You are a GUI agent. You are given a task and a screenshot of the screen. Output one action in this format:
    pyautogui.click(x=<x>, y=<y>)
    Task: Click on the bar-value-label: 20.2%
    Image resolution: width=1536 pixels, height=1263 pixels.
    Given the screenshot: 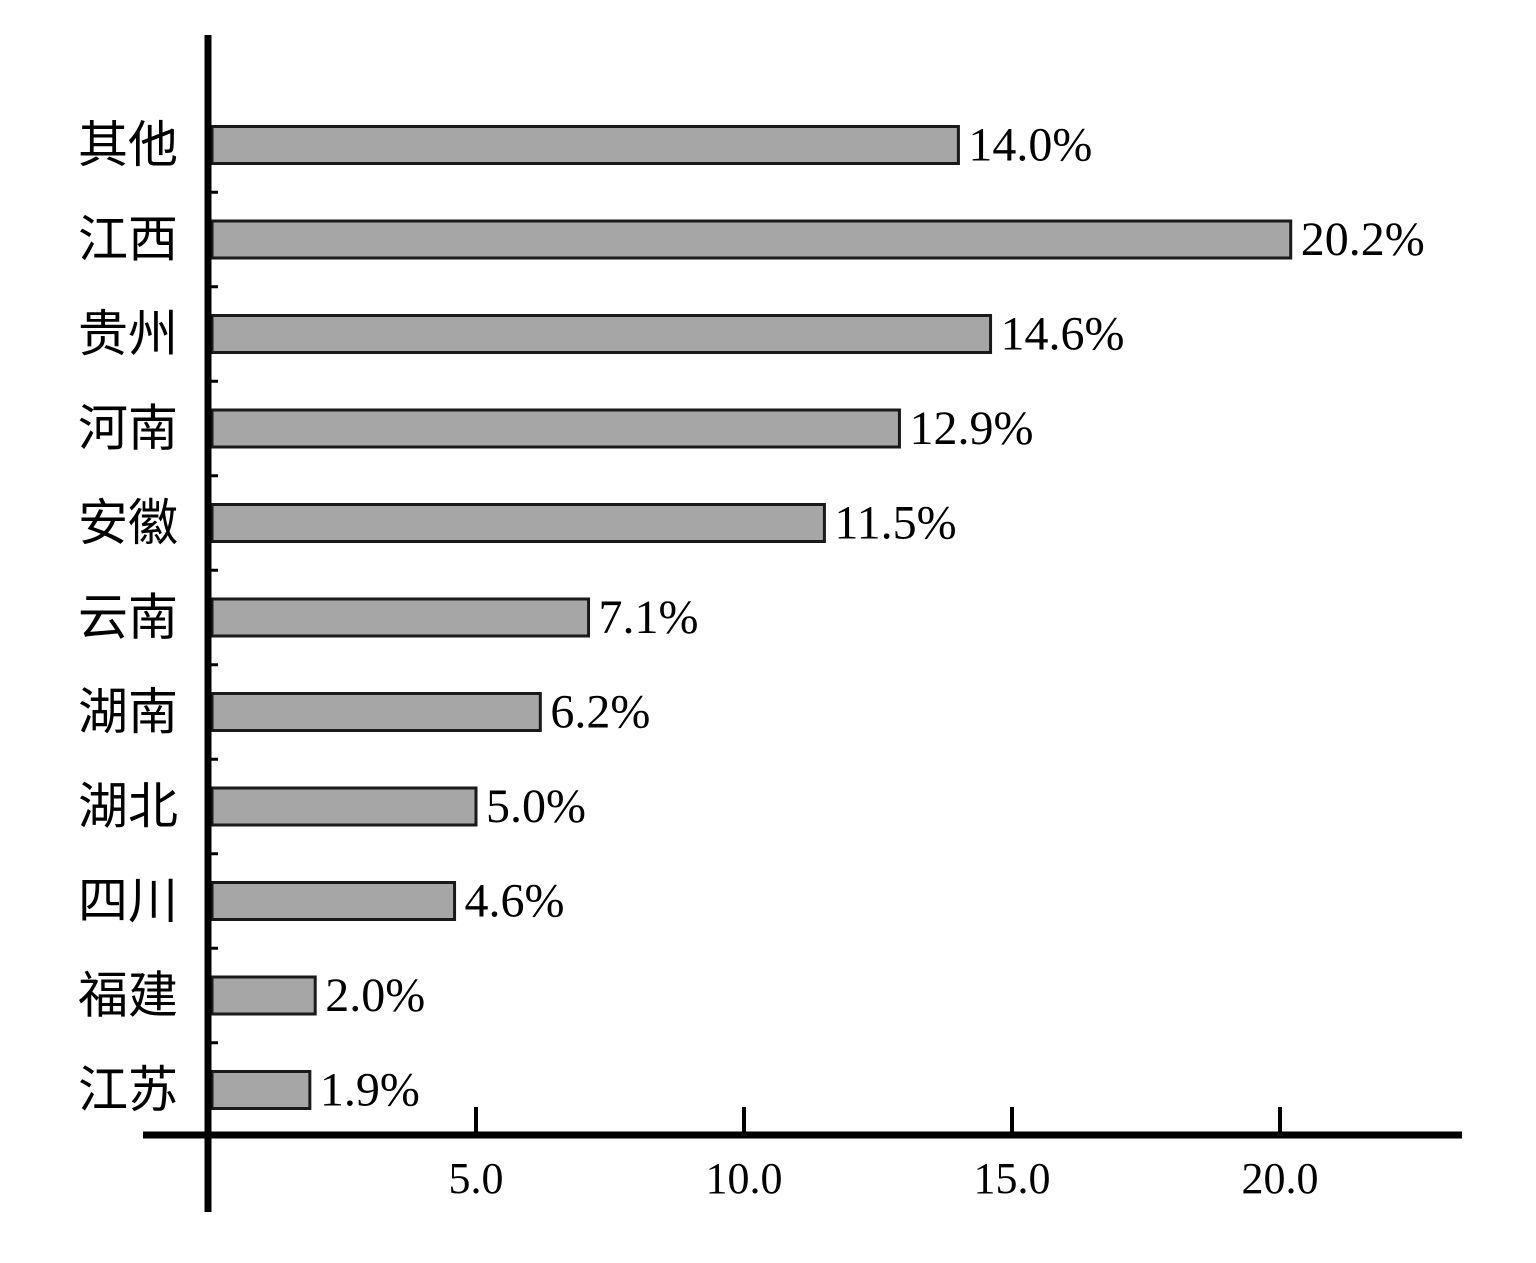 What is the action you would take?
    pyautogui.click(x=1363, y=239)
    